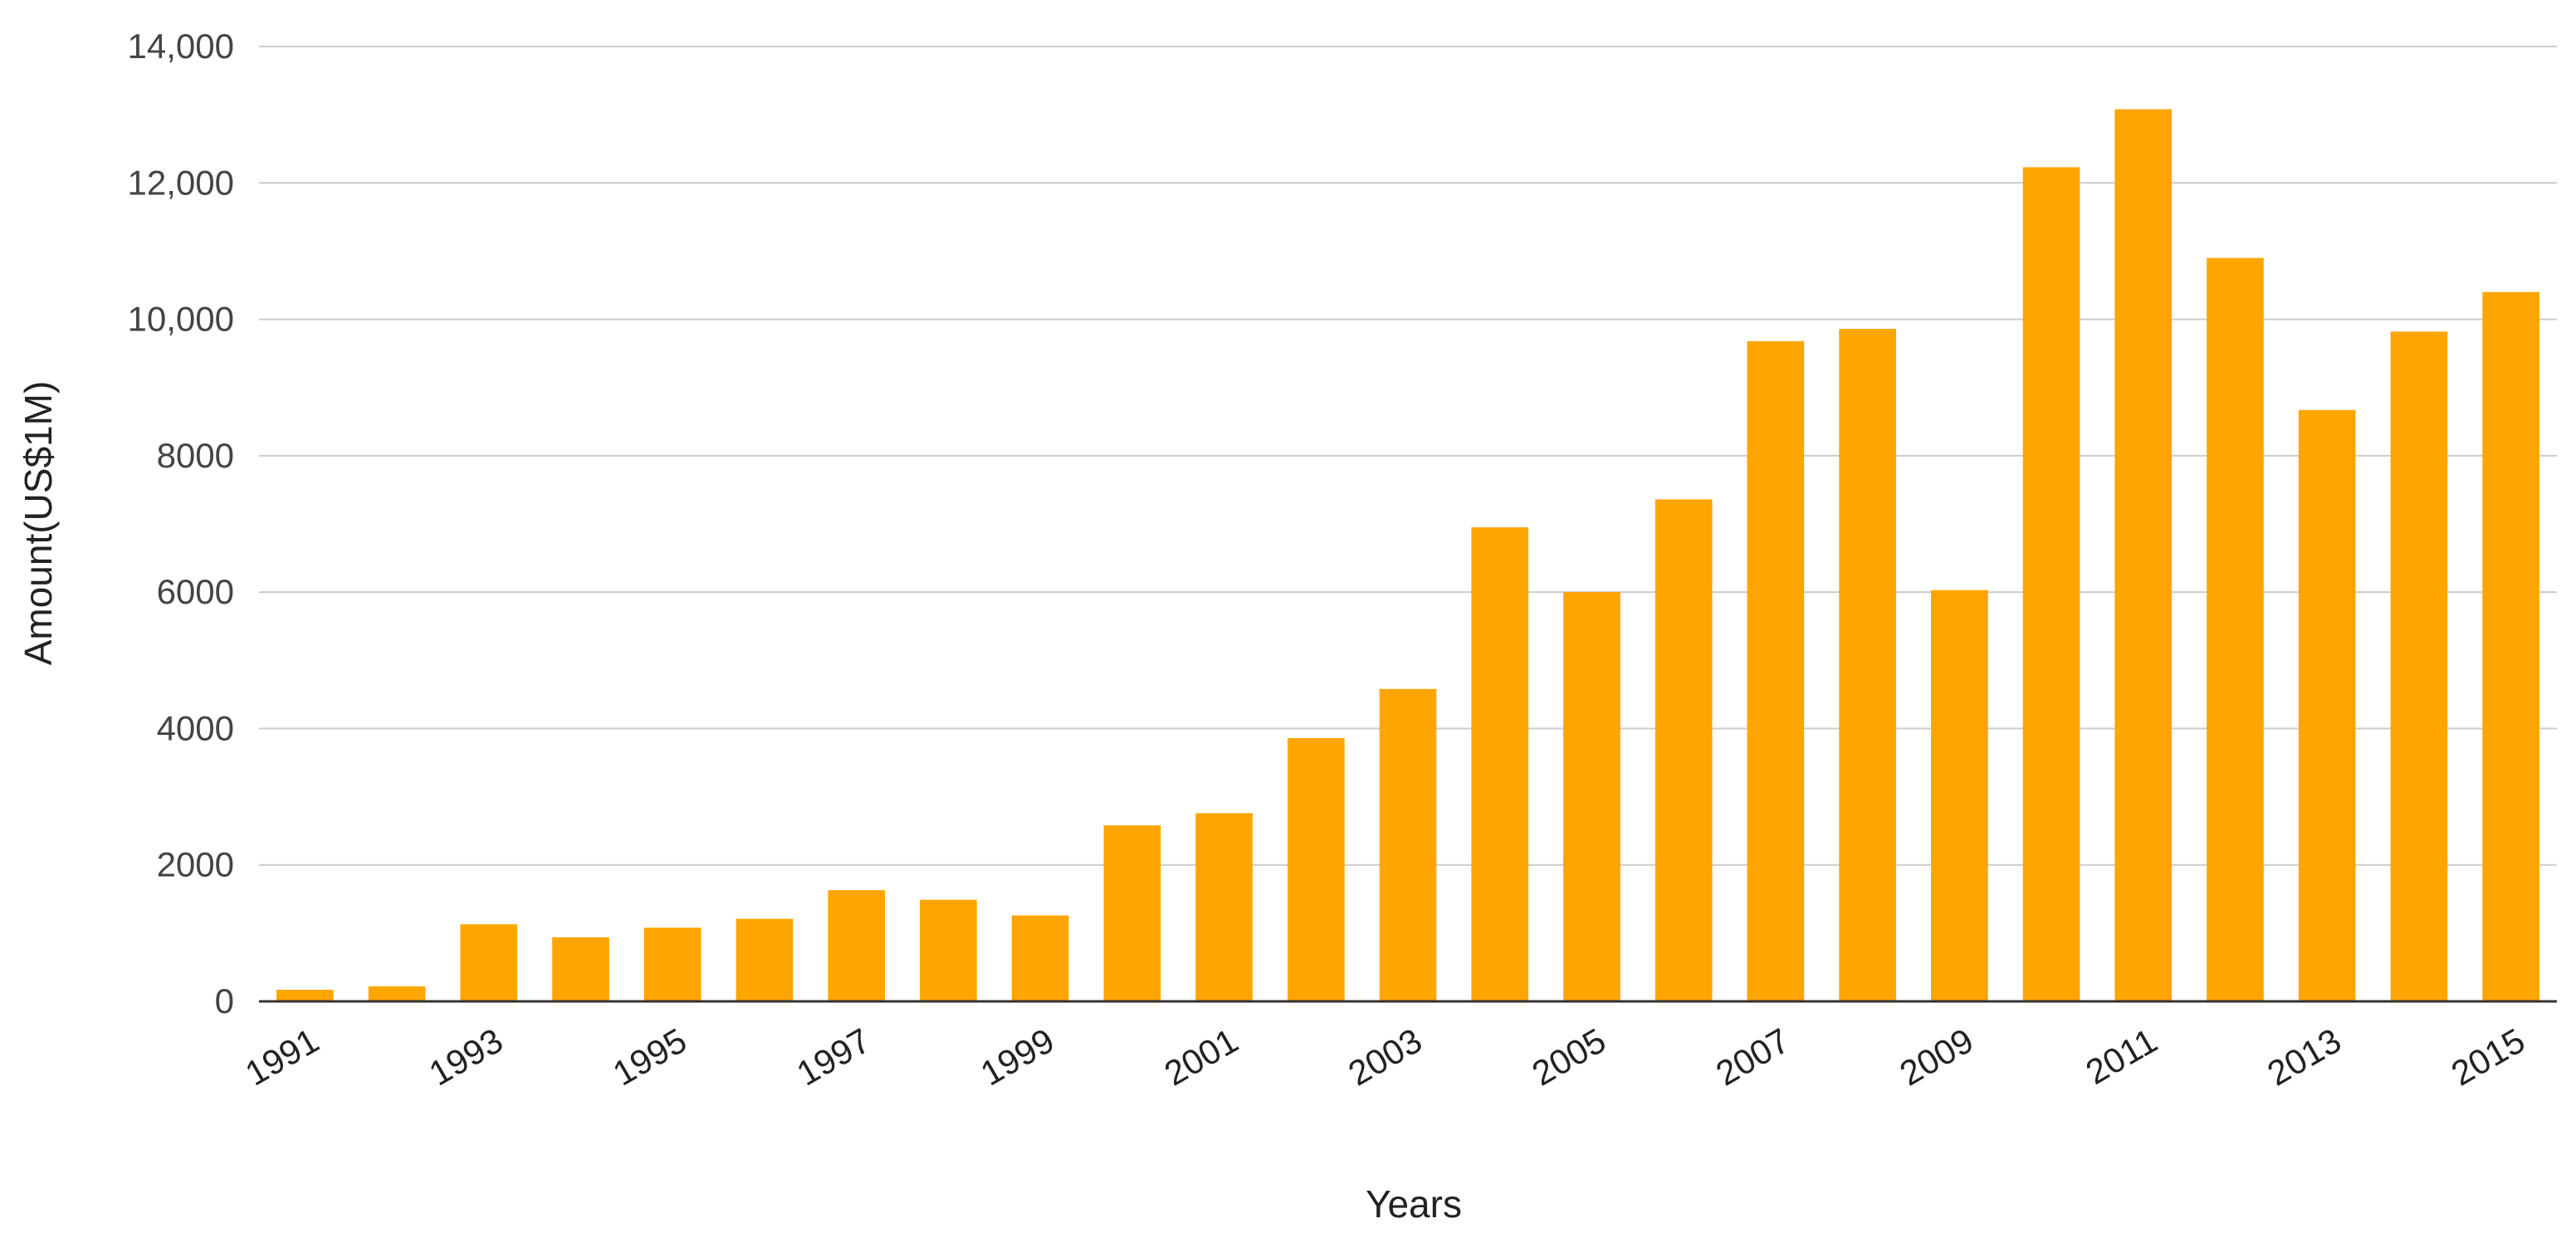  What do you see at coordinates (1569, 1056) in the screenshot?
I see `x-tick-label-2005: 2005` at bounding box center [1569, 1056].